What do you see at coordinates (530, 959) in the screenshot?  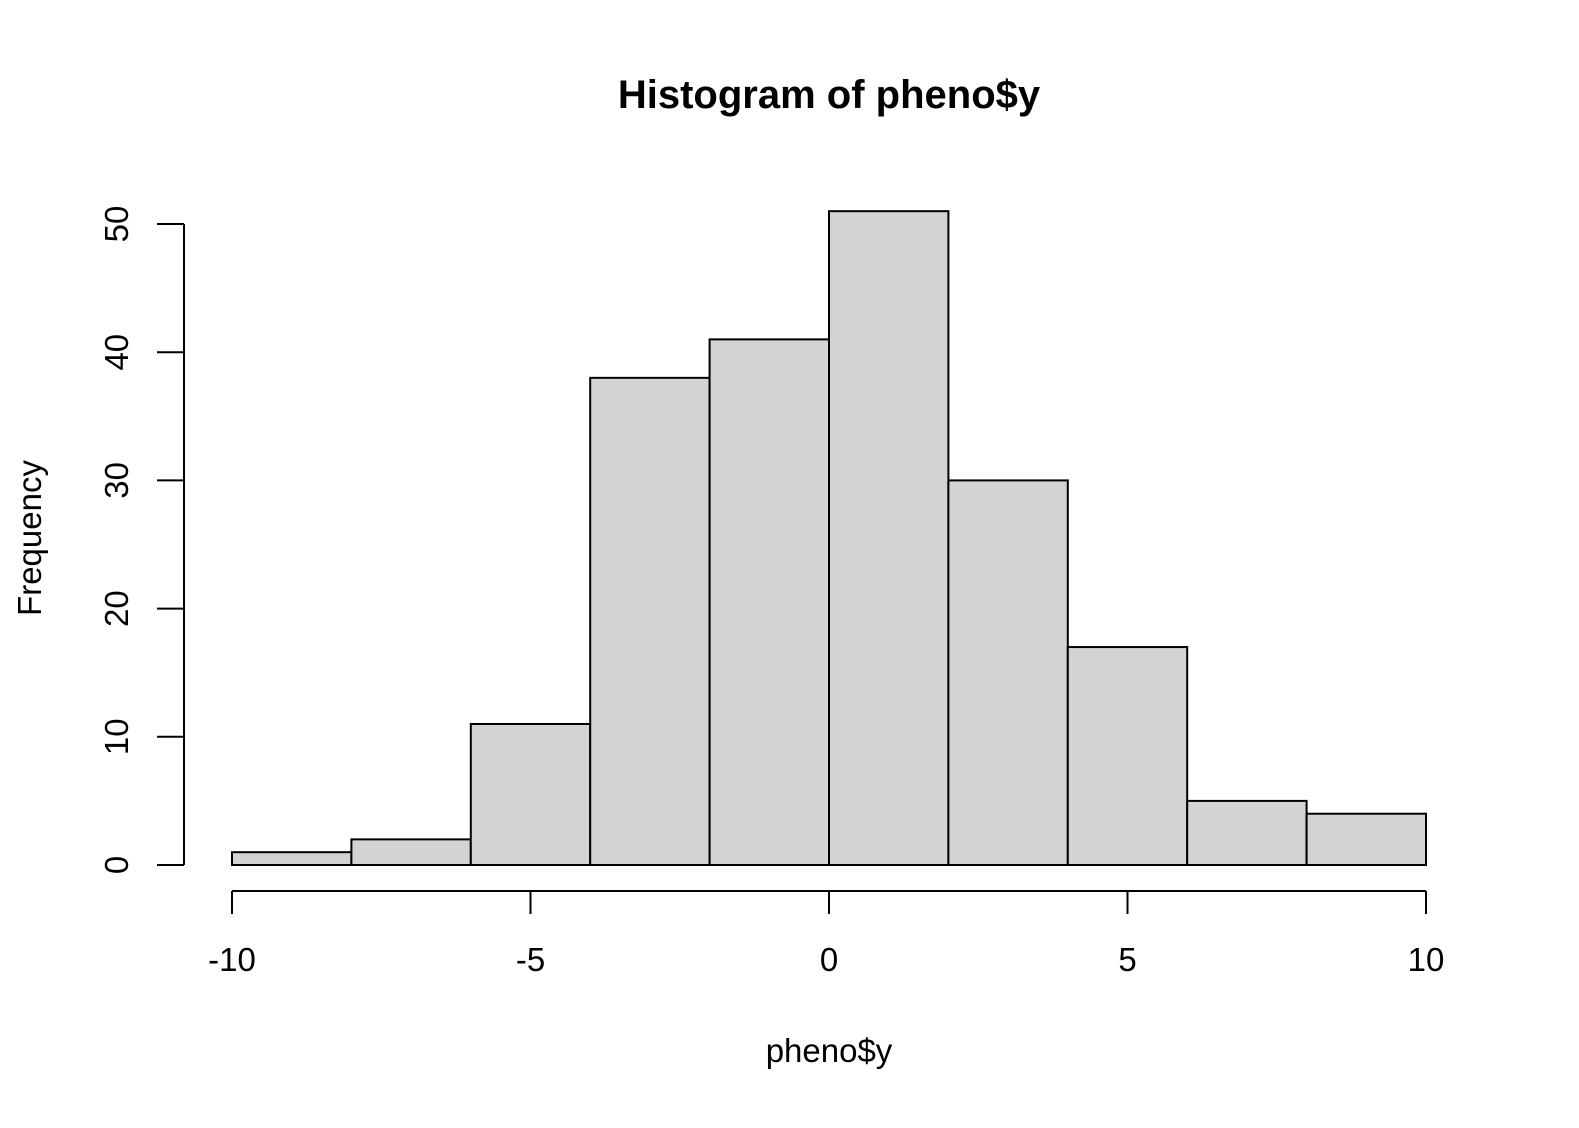 I see `x-tick-label-1: -5` at bounding box center [530, 959].